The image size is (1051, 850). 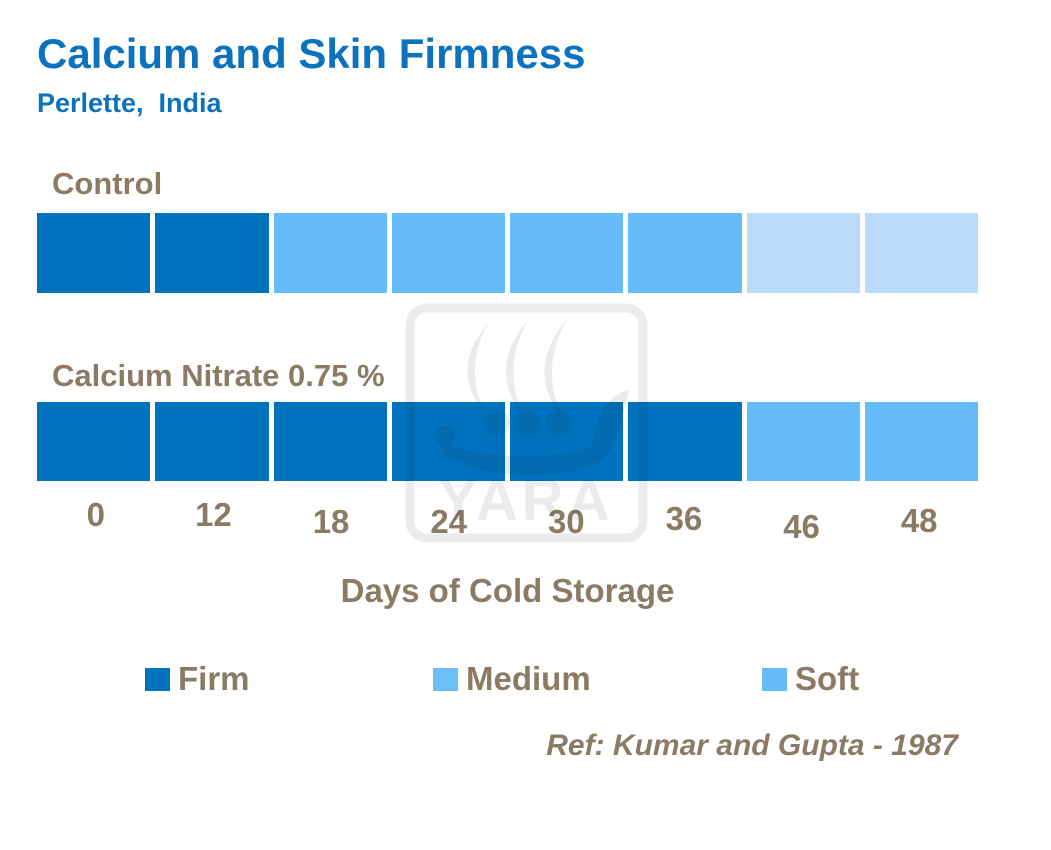 I want to click on legend-item-soft: Soft, so click(x=810, y=679).